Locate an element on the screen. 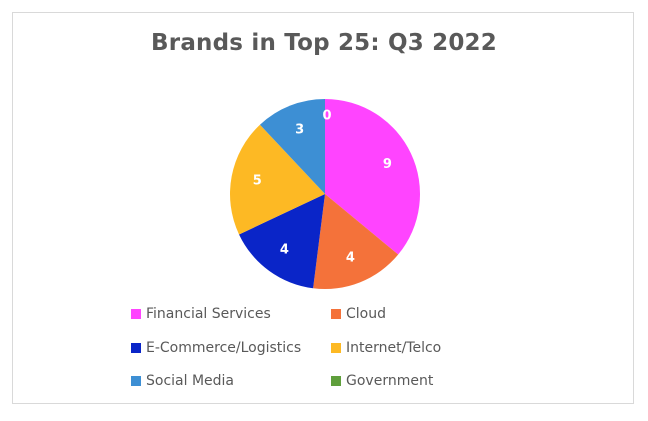 The height and width of the screenshot is (421, 648). pie-slices is located at coordinates (324, 194).